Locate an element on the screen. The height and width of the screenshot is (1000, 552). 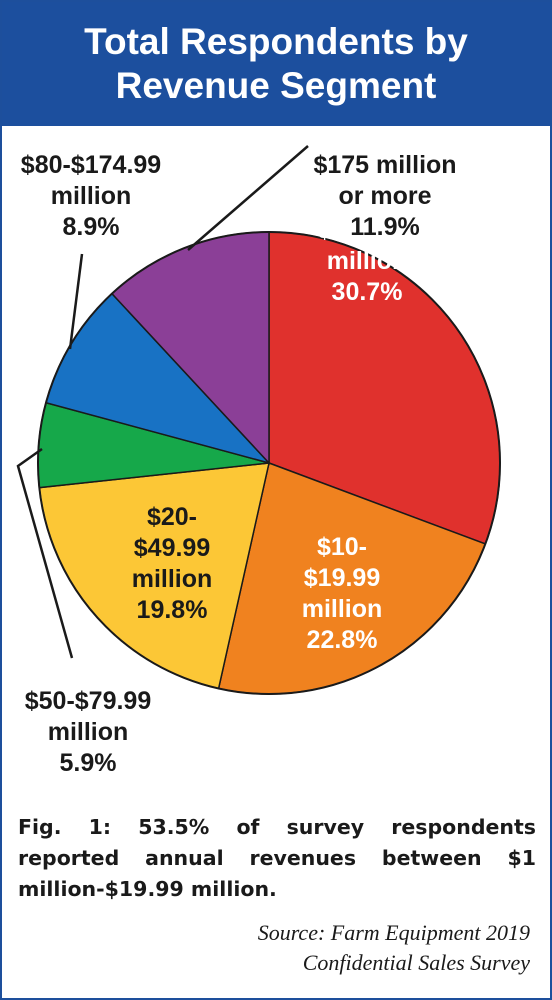
slice-label-80-174-99: $80-$174.99 million 8.9% is located at coordinates (91, 196).